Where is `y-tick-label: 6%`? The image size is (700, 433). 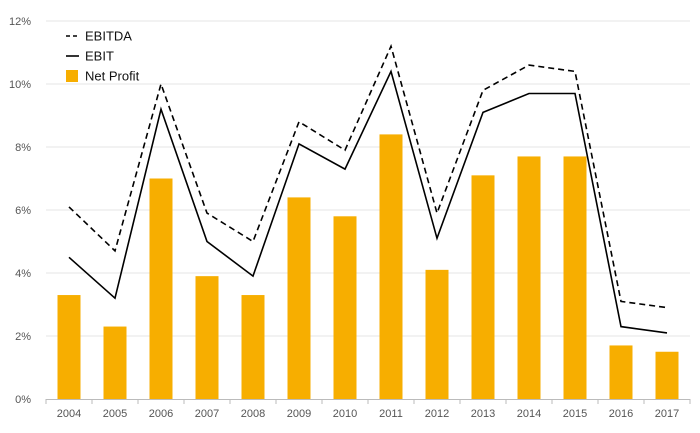
y-tick-label: 6% is located at coordinates (23, 211).